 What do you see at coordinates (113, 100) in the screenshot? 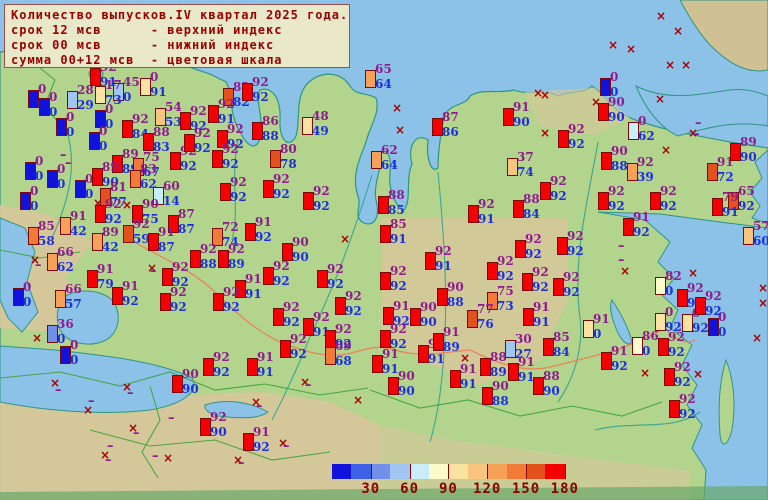
I see `bottom-index-label: 73` at bounding box center [113, 100].